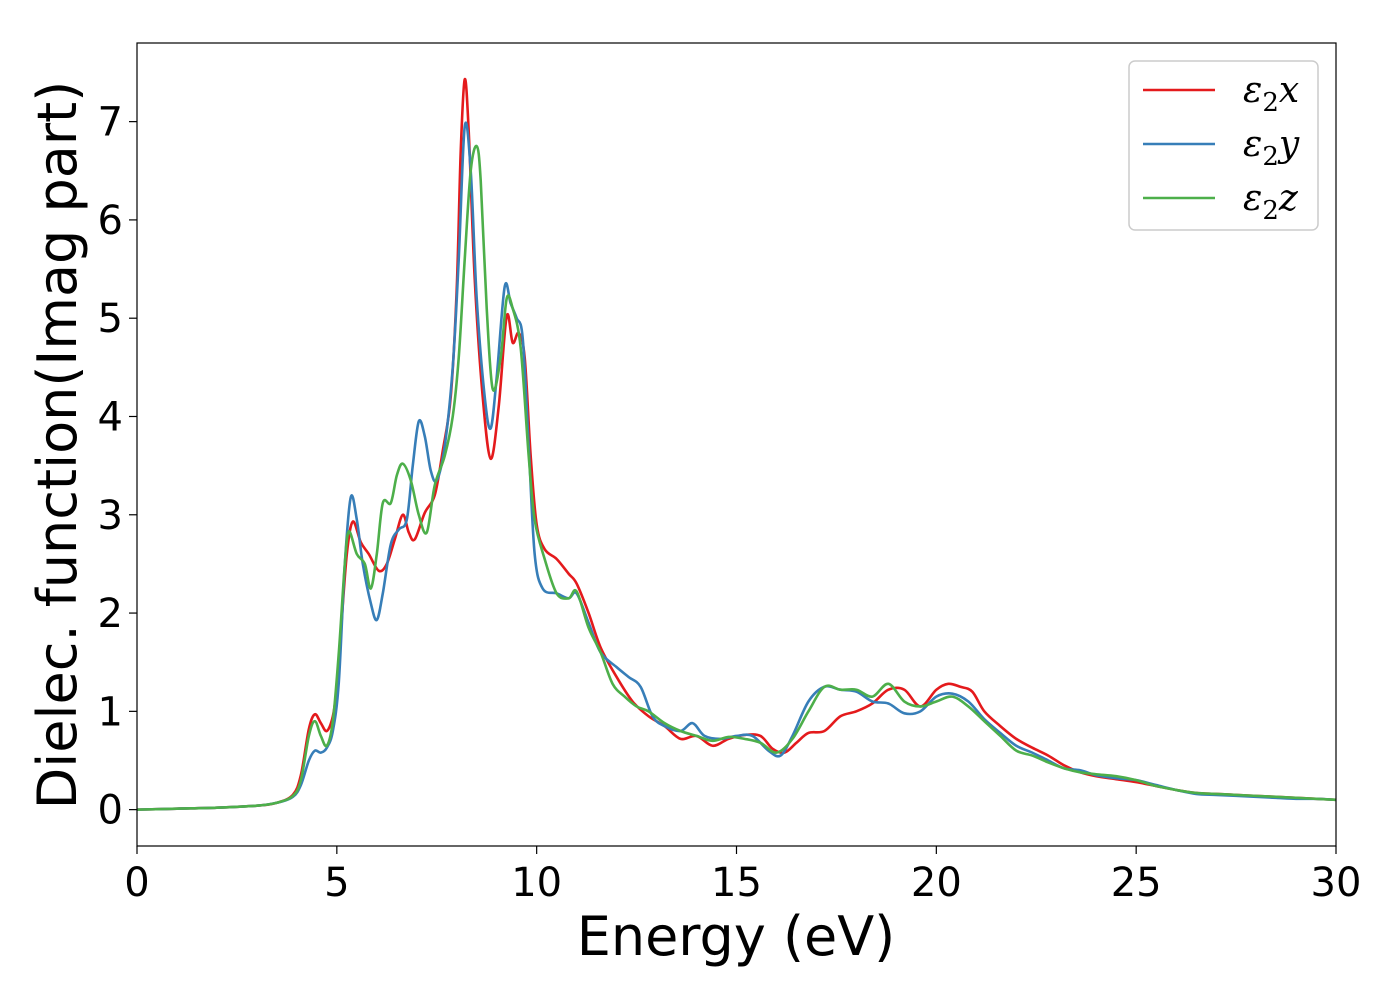 This screenshot has width=1400, height=1000. What do you see at coordinates (1271, 148) in the screenshot?
I see `legend-label: ε2y` at bounding box center [1271, 148].